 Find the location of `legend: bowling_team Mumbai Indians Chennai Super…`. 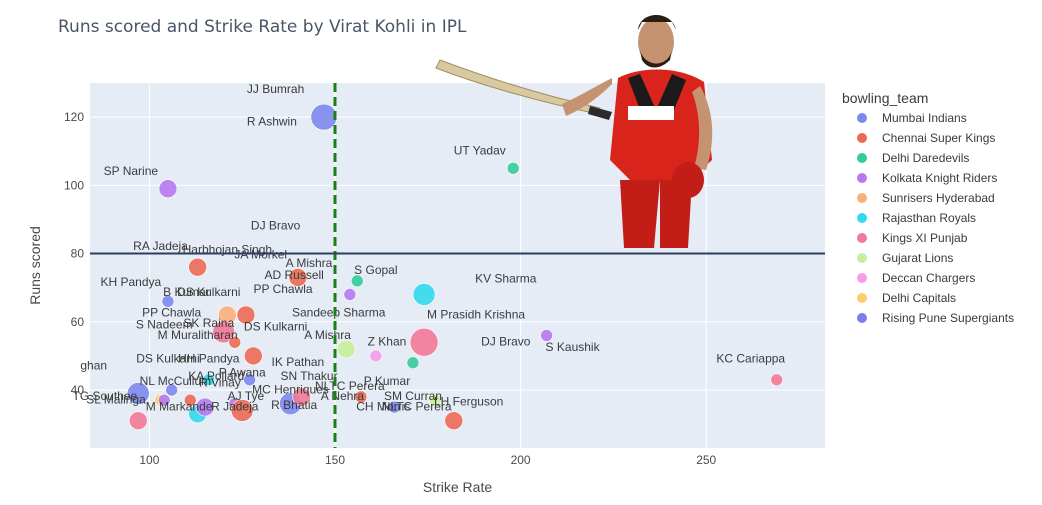

legend: bowling_team Mumbai Indians Chennai Super… is located at coordinates (928, 207).